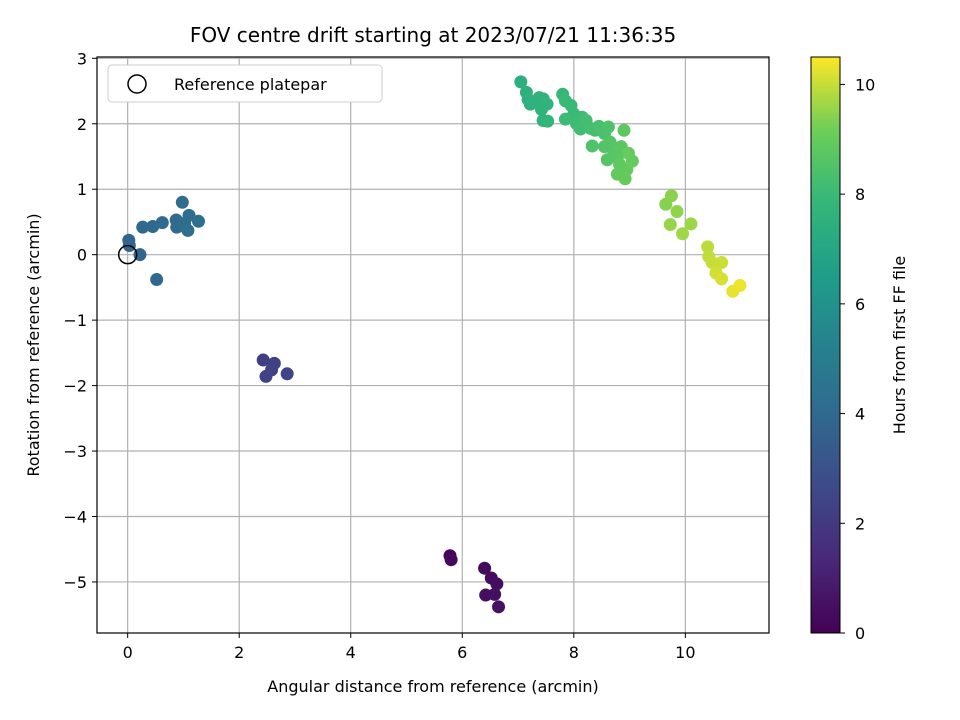 This screenshot has height=720, width=960. I want to click on y-tick-label: 3, so click(82, 58).